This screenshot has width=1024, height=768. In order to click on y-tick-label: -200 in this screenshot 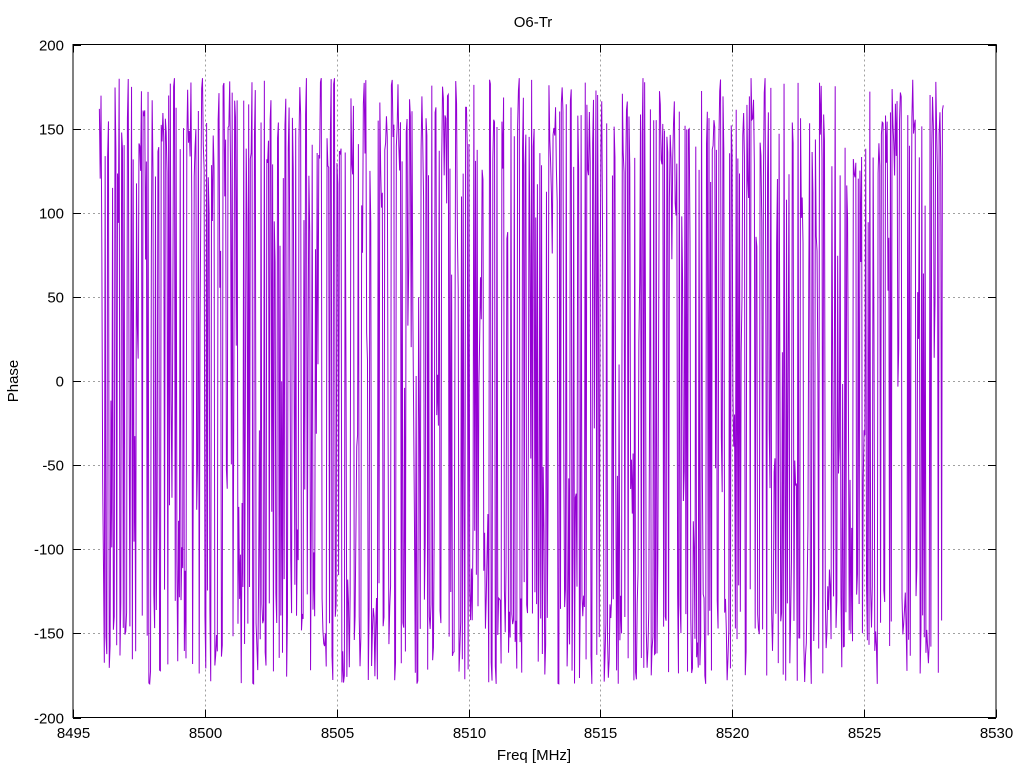, I will do `click(49, 719)`.